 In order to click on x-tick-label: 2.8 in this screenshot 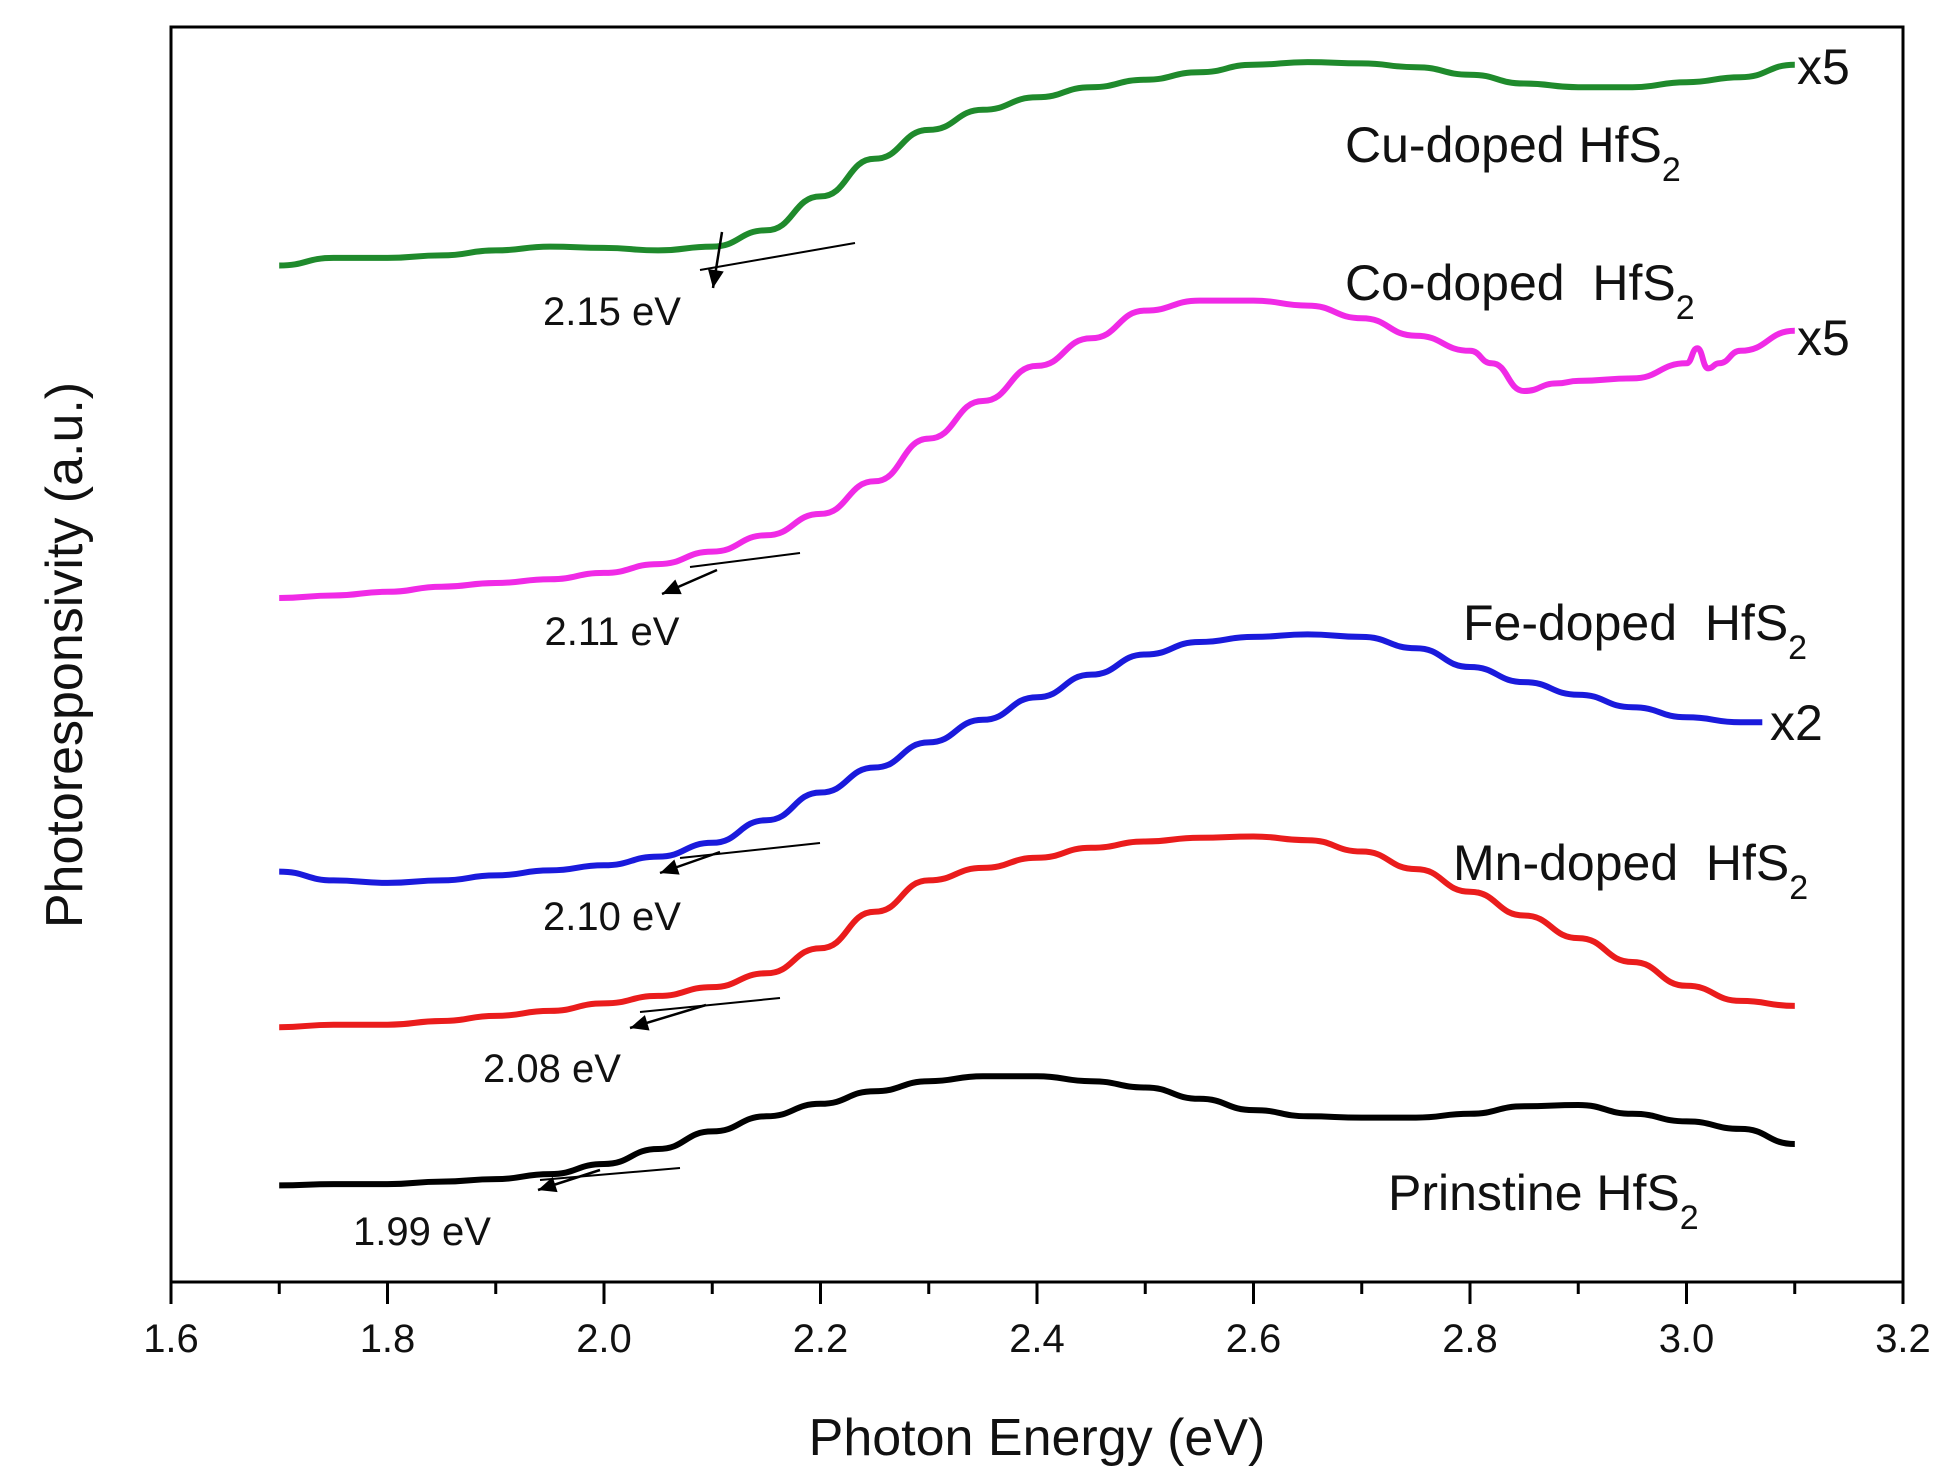, I will do `click(1470, 1339)`.